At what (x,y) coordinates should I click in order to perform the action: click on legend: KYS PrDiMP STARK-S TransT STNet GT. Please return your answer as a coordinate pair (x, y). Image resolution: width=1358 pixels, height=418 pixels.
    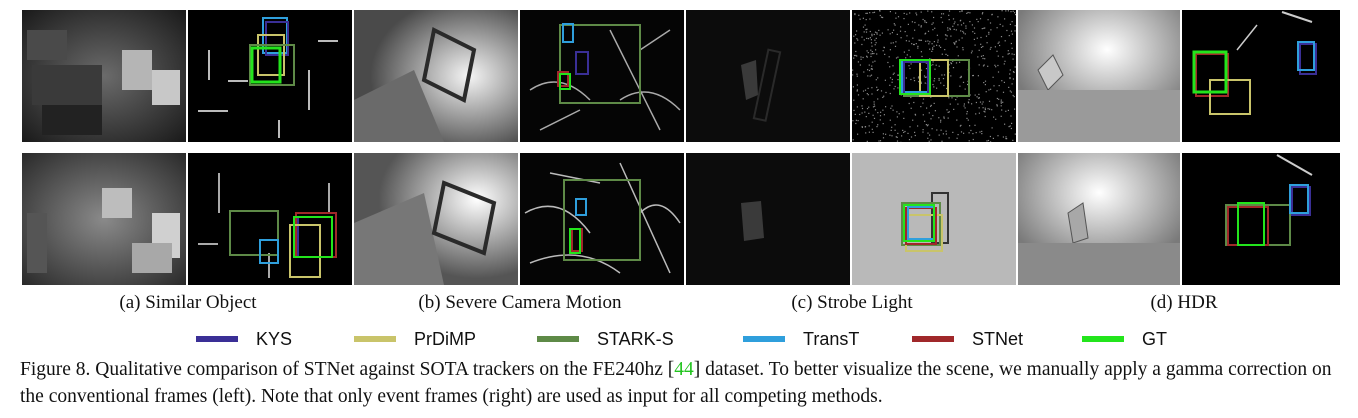
    Looking at the image, I should click on (679, 339).